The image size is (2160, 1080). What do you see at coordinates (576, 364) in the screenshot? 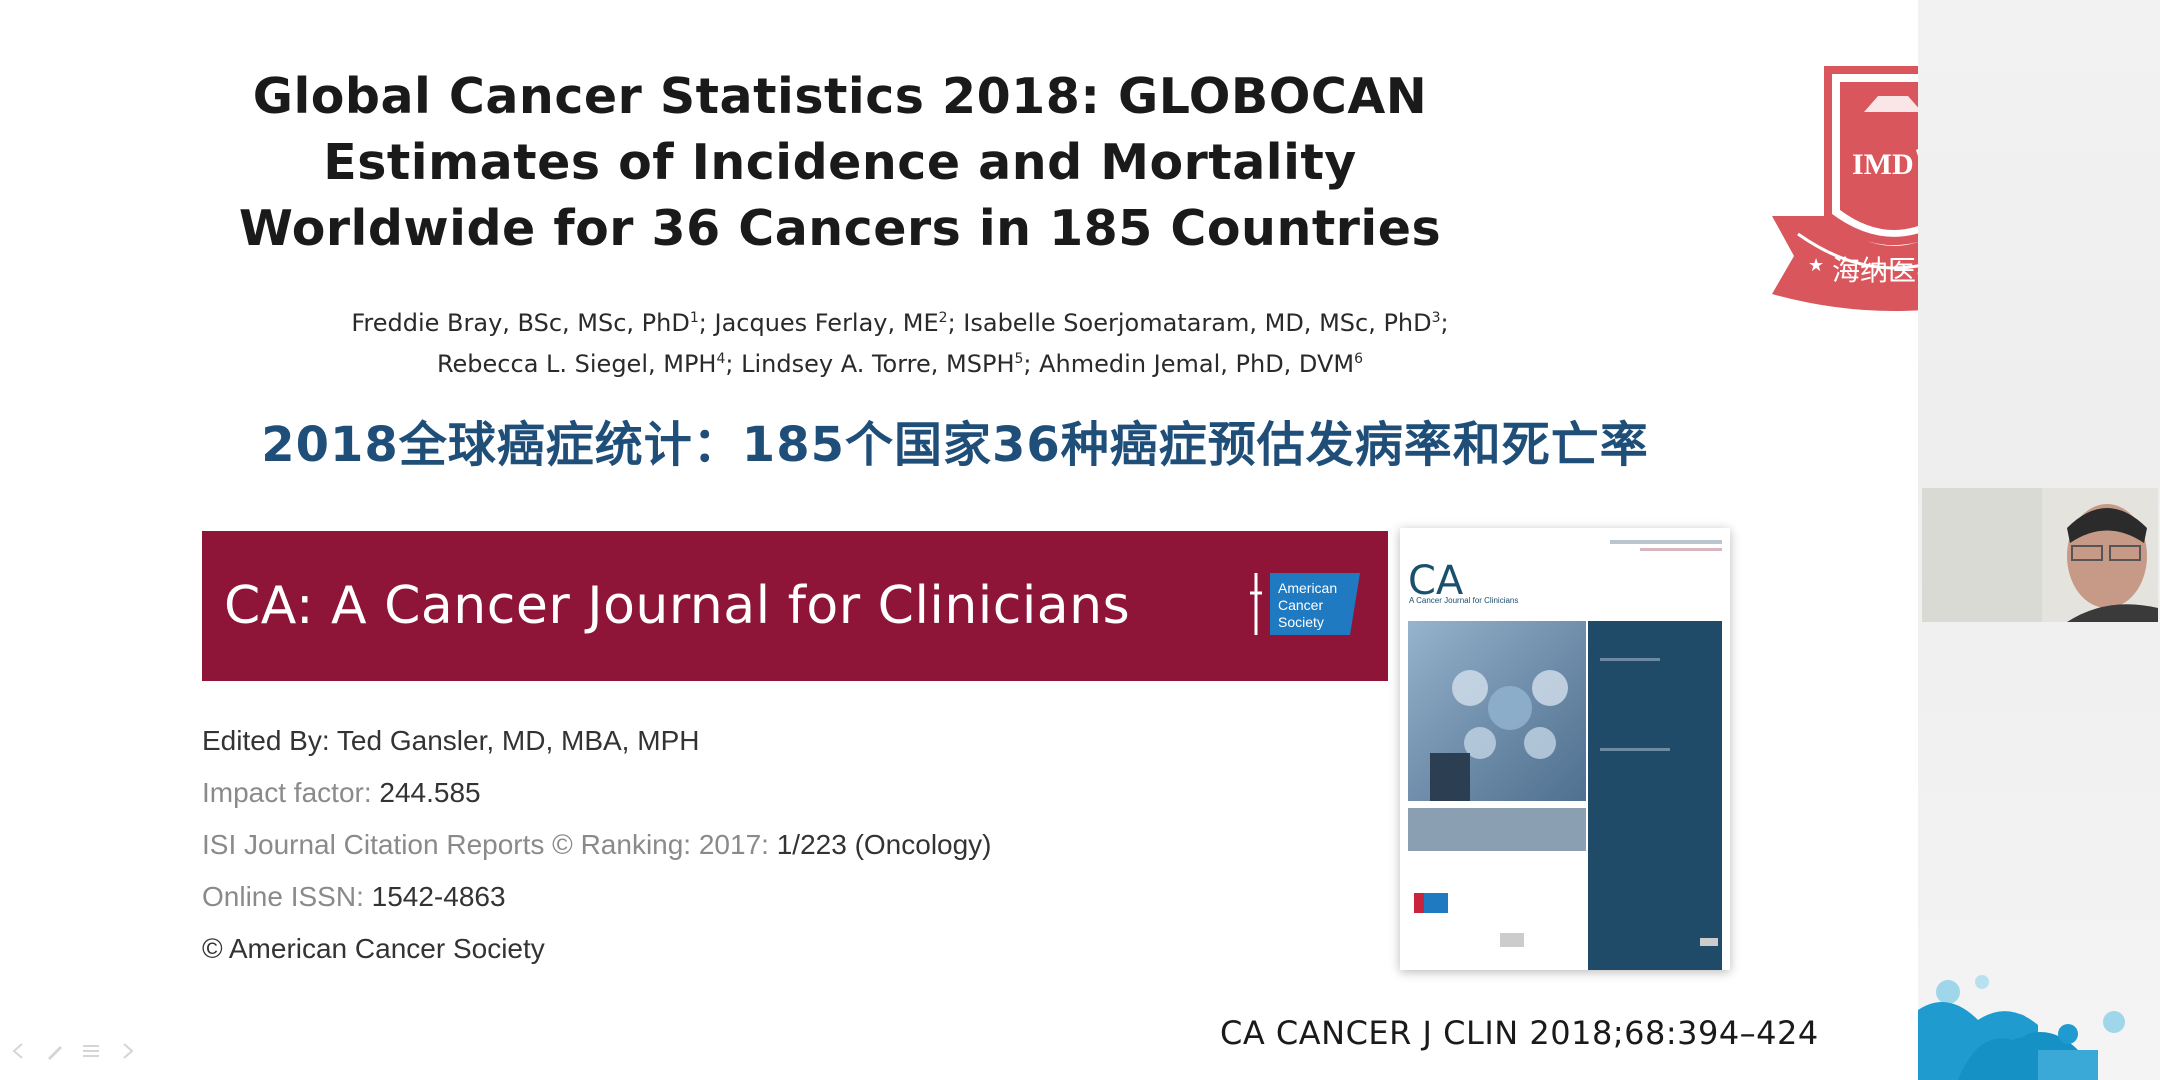
I see `author-name: Rebecca L. Siegel, MPH` at bounding box center [576, 364].